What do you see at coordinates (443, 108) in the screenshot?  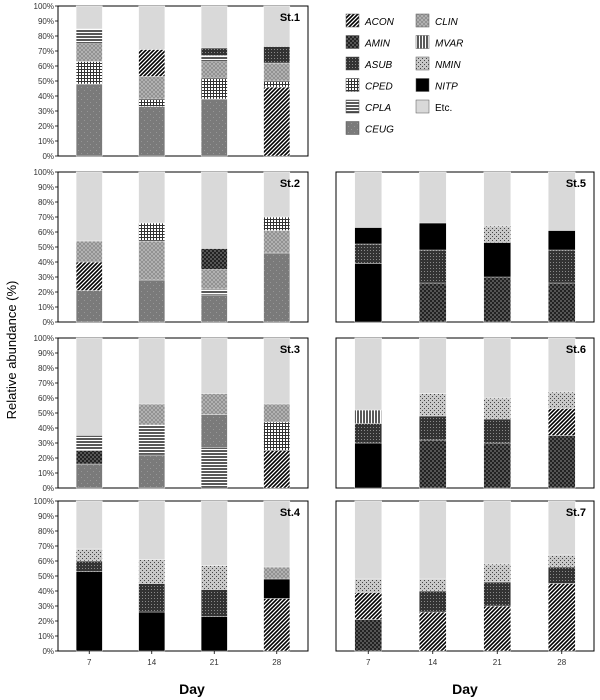 I see `legend-label: Etc.` at bounding box center [443, 108].